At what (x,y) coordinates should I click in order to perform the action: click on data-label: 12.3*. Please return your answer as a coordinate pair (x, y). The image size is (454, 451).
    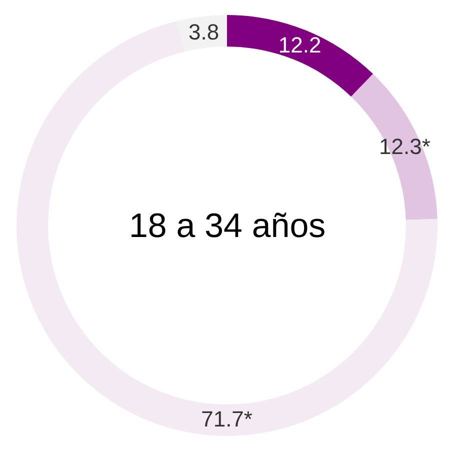
    Looking at the image, I should click on (405, 146).